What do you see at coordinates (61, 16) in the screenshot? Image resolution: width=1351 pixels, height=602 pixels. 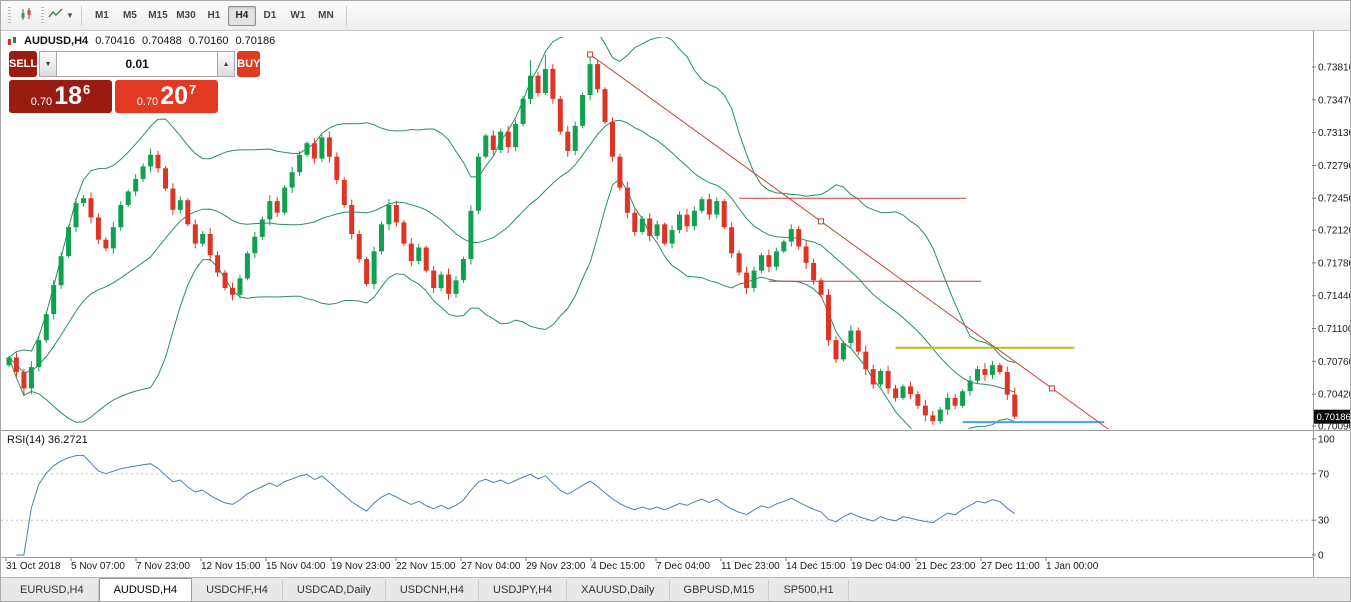 I see `chart-tools-dropdown-button: ▼` at bounding box center [61, 16].